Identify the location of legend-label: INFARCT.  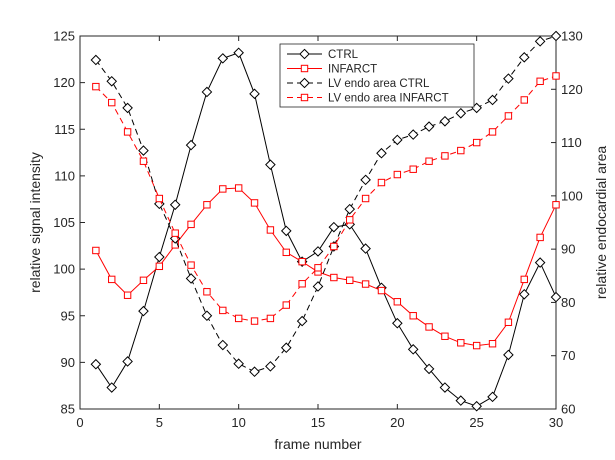
(352, 70).